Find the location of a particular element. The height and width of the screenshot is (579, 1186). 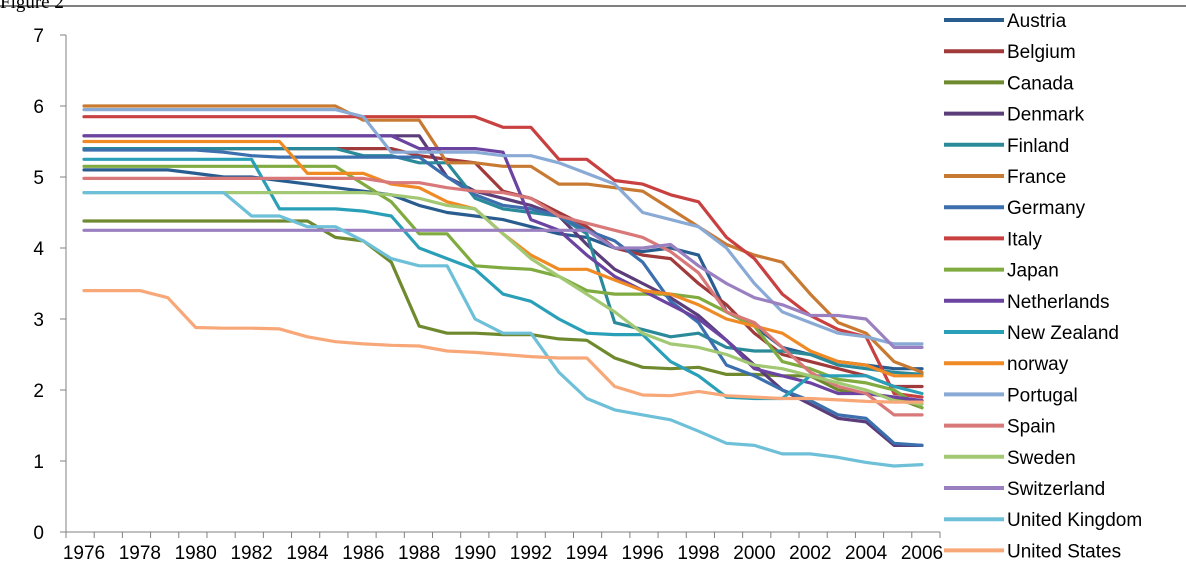

x-tick-label: 2000 is located at coordinates (754, 553).